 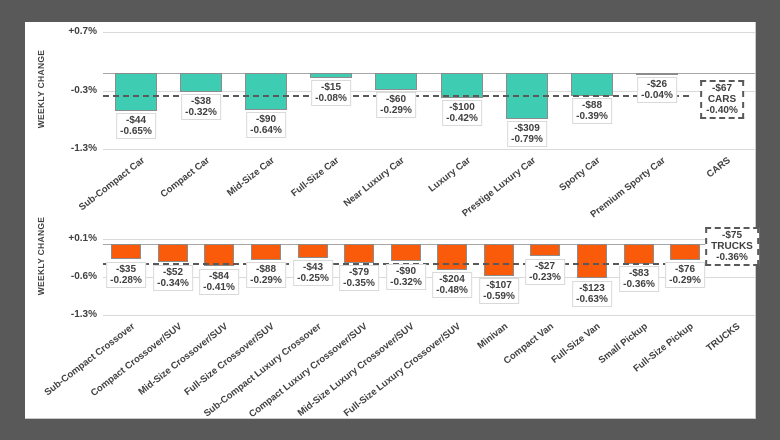 I want to click on data-label-dollar: -$83, so click(x=638, y=273).